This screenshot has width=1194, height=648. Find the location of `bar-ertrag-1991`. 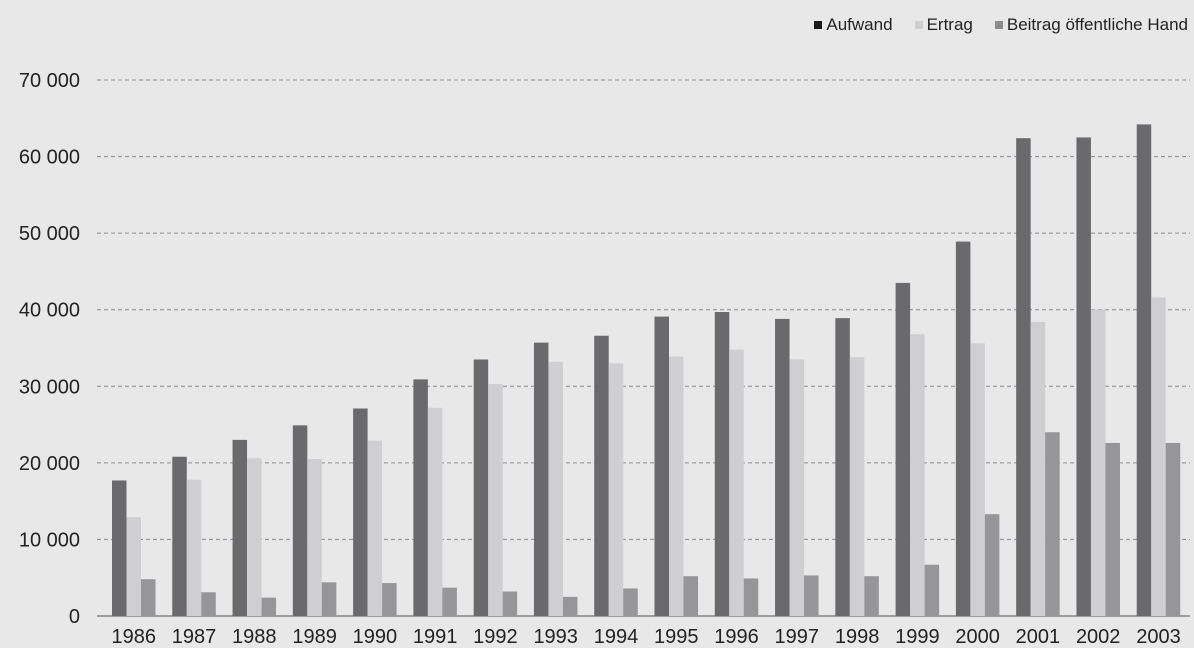

bar-ertrag-1991 is located at coordinates (435, 511).